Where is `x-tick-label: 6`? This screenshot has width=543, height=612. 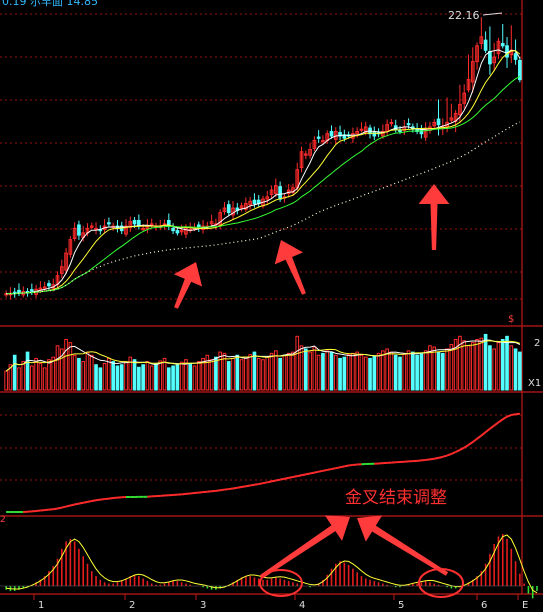 x-tick-label: 6 is located at coordinates (484, 605).